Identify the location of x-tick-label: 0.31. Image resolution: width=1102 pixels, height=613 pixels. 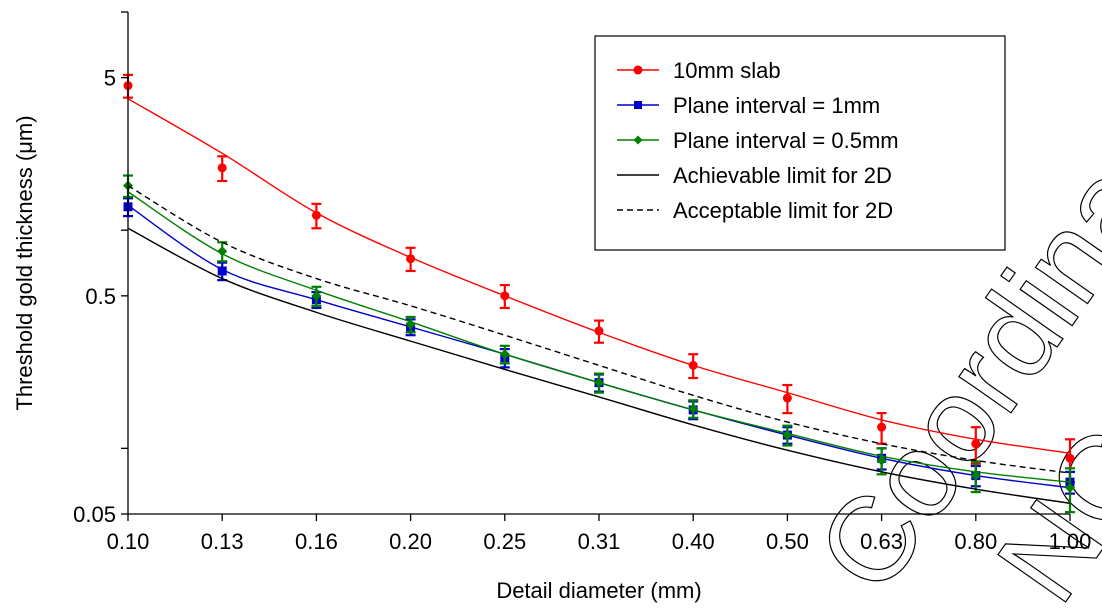
(599, 541).